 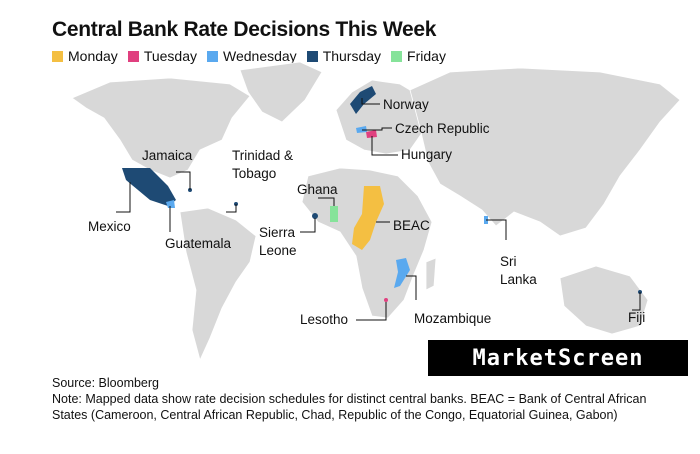 I want to click on brand-logo: MarketScreen, so click(x=558, y=358).